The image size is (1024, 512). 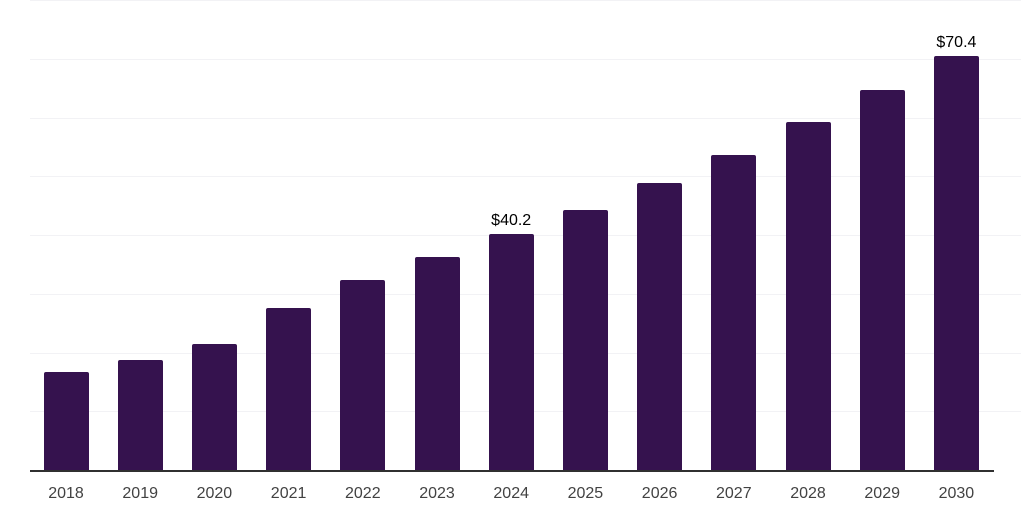 What do you see at coordinates (214, 407) in the screenshot?
I see `bar-2020` at bounding box center [214, 407].